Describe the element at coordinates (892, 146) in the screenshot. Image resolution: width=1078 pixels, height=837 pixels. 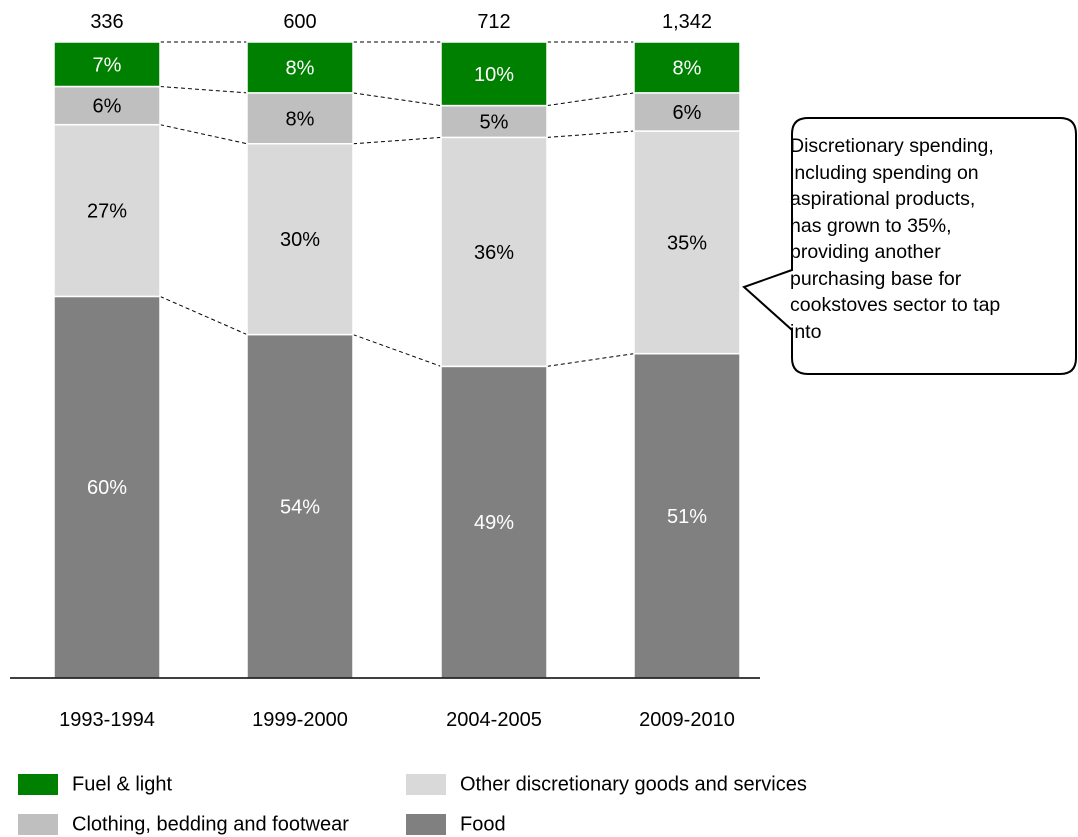
I see `callout-line: Discretionary spending,` at that location.